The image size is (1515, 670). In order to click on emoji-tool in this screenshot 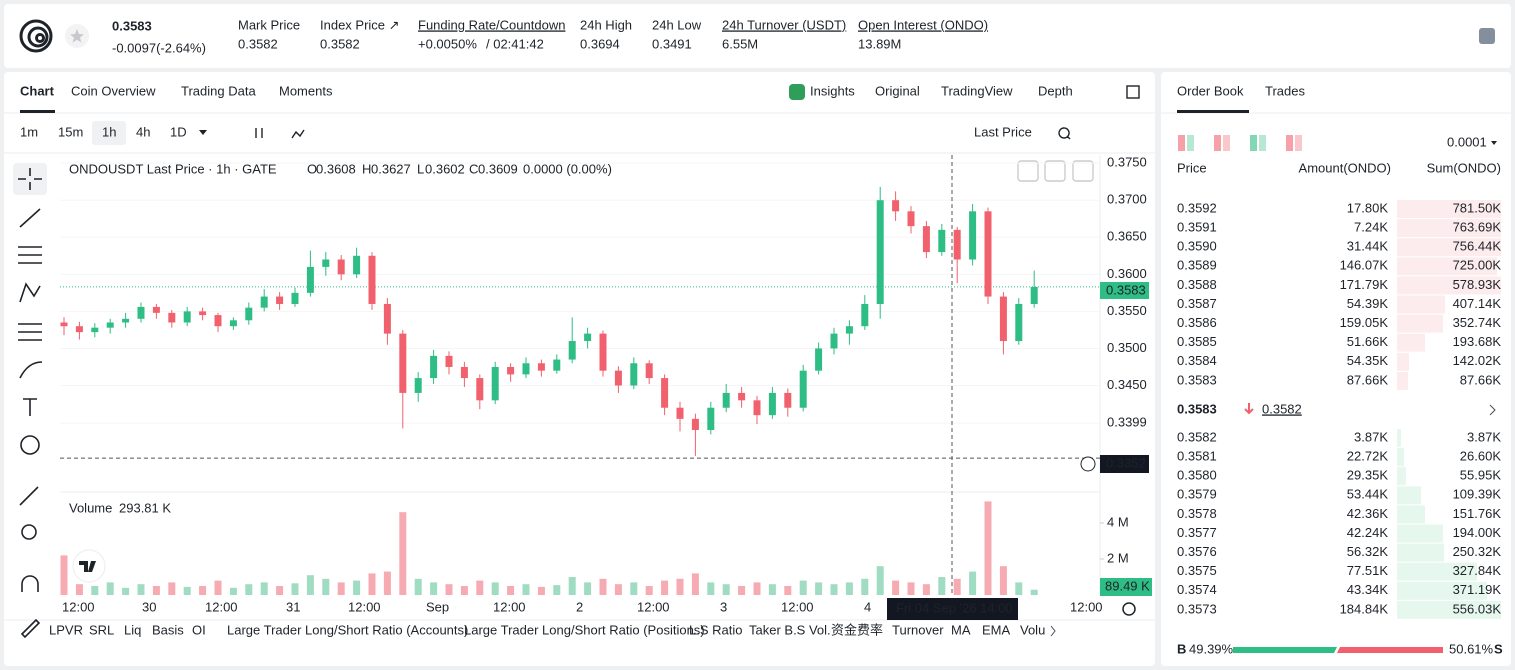, I will do `click(30, 445)`.